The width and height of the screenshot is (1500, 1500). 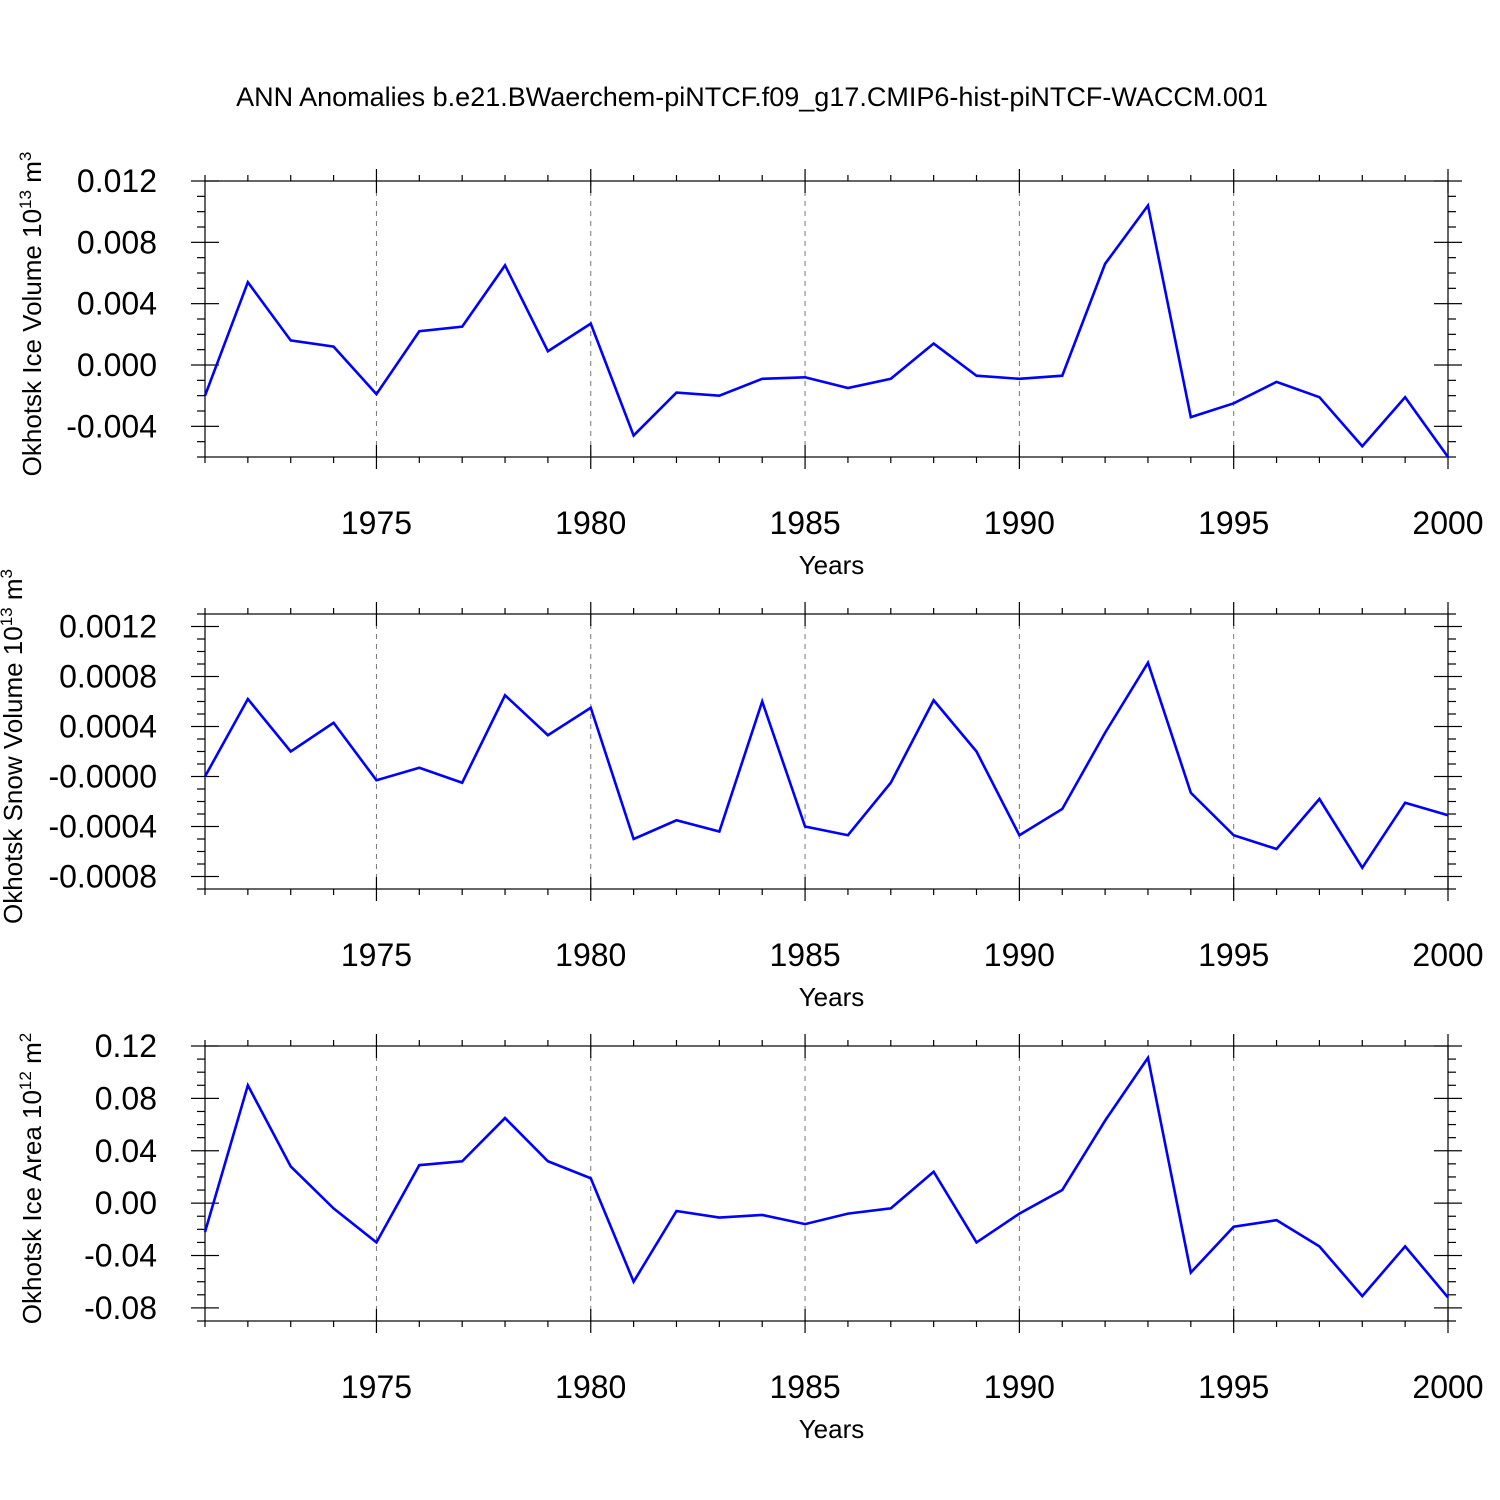 What do you see at coordinates (120, 1256) in the screenshot?
I see `y-tick-label: -0.04` at bounding box center [120, 1256].